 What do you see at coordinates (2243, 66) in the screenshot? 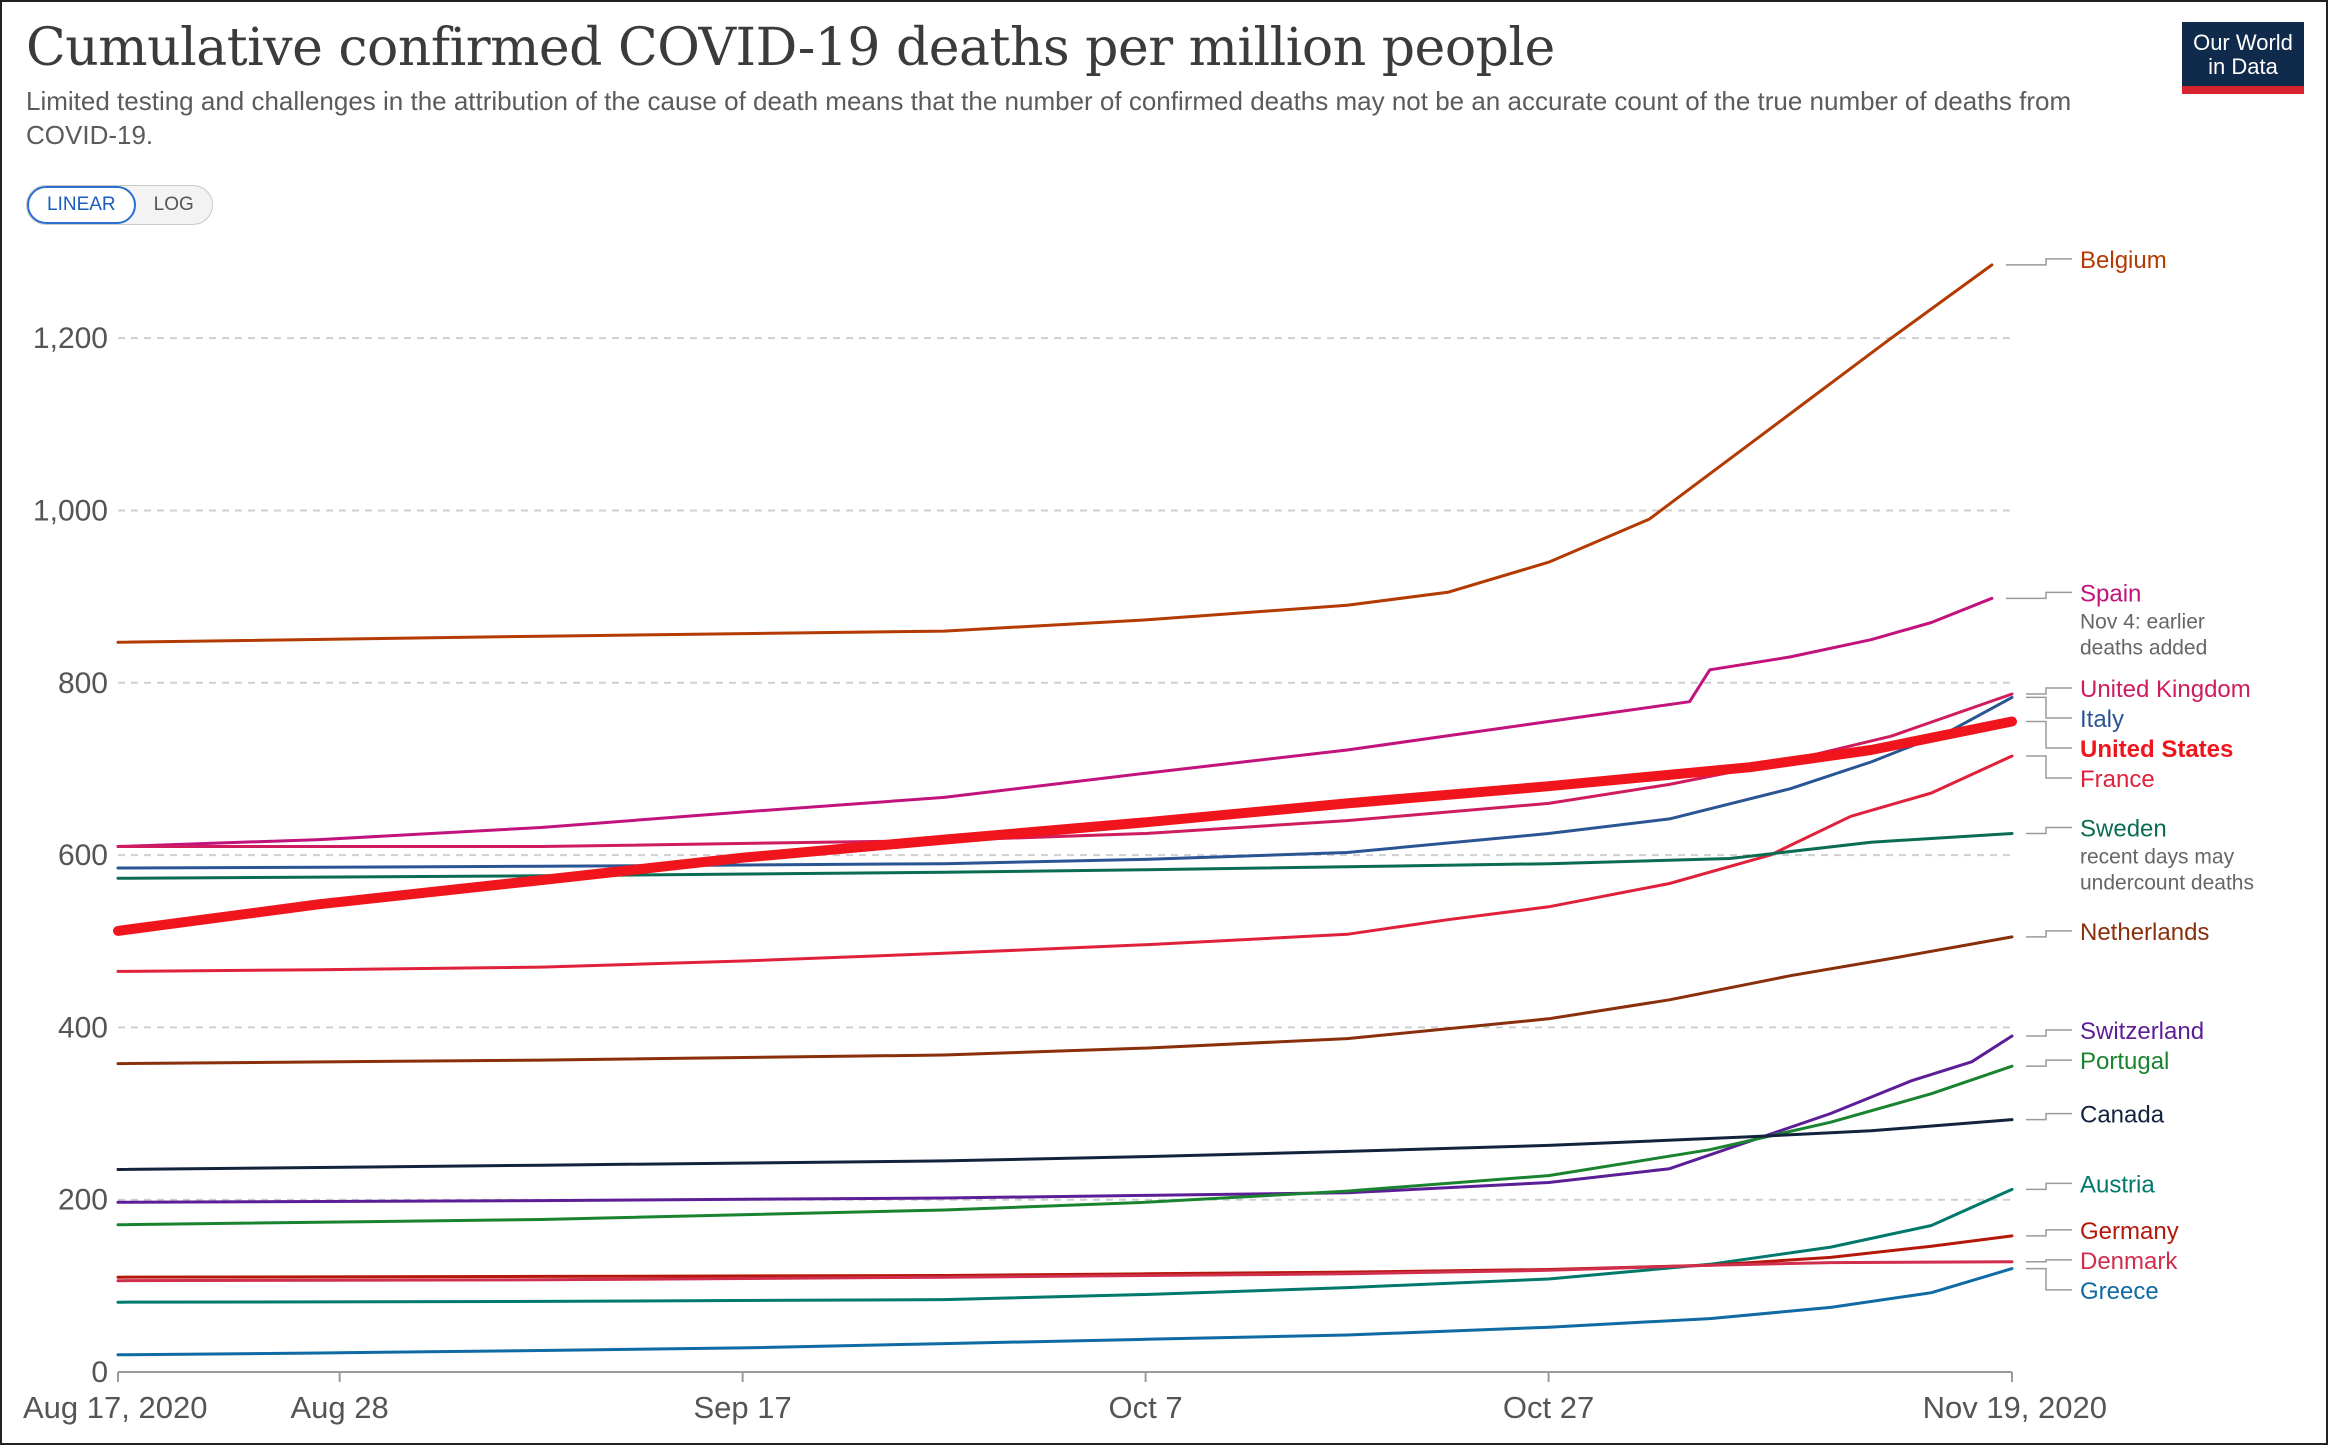
I see `logo-line-2: in Data` at bounding box center [2243, 66].